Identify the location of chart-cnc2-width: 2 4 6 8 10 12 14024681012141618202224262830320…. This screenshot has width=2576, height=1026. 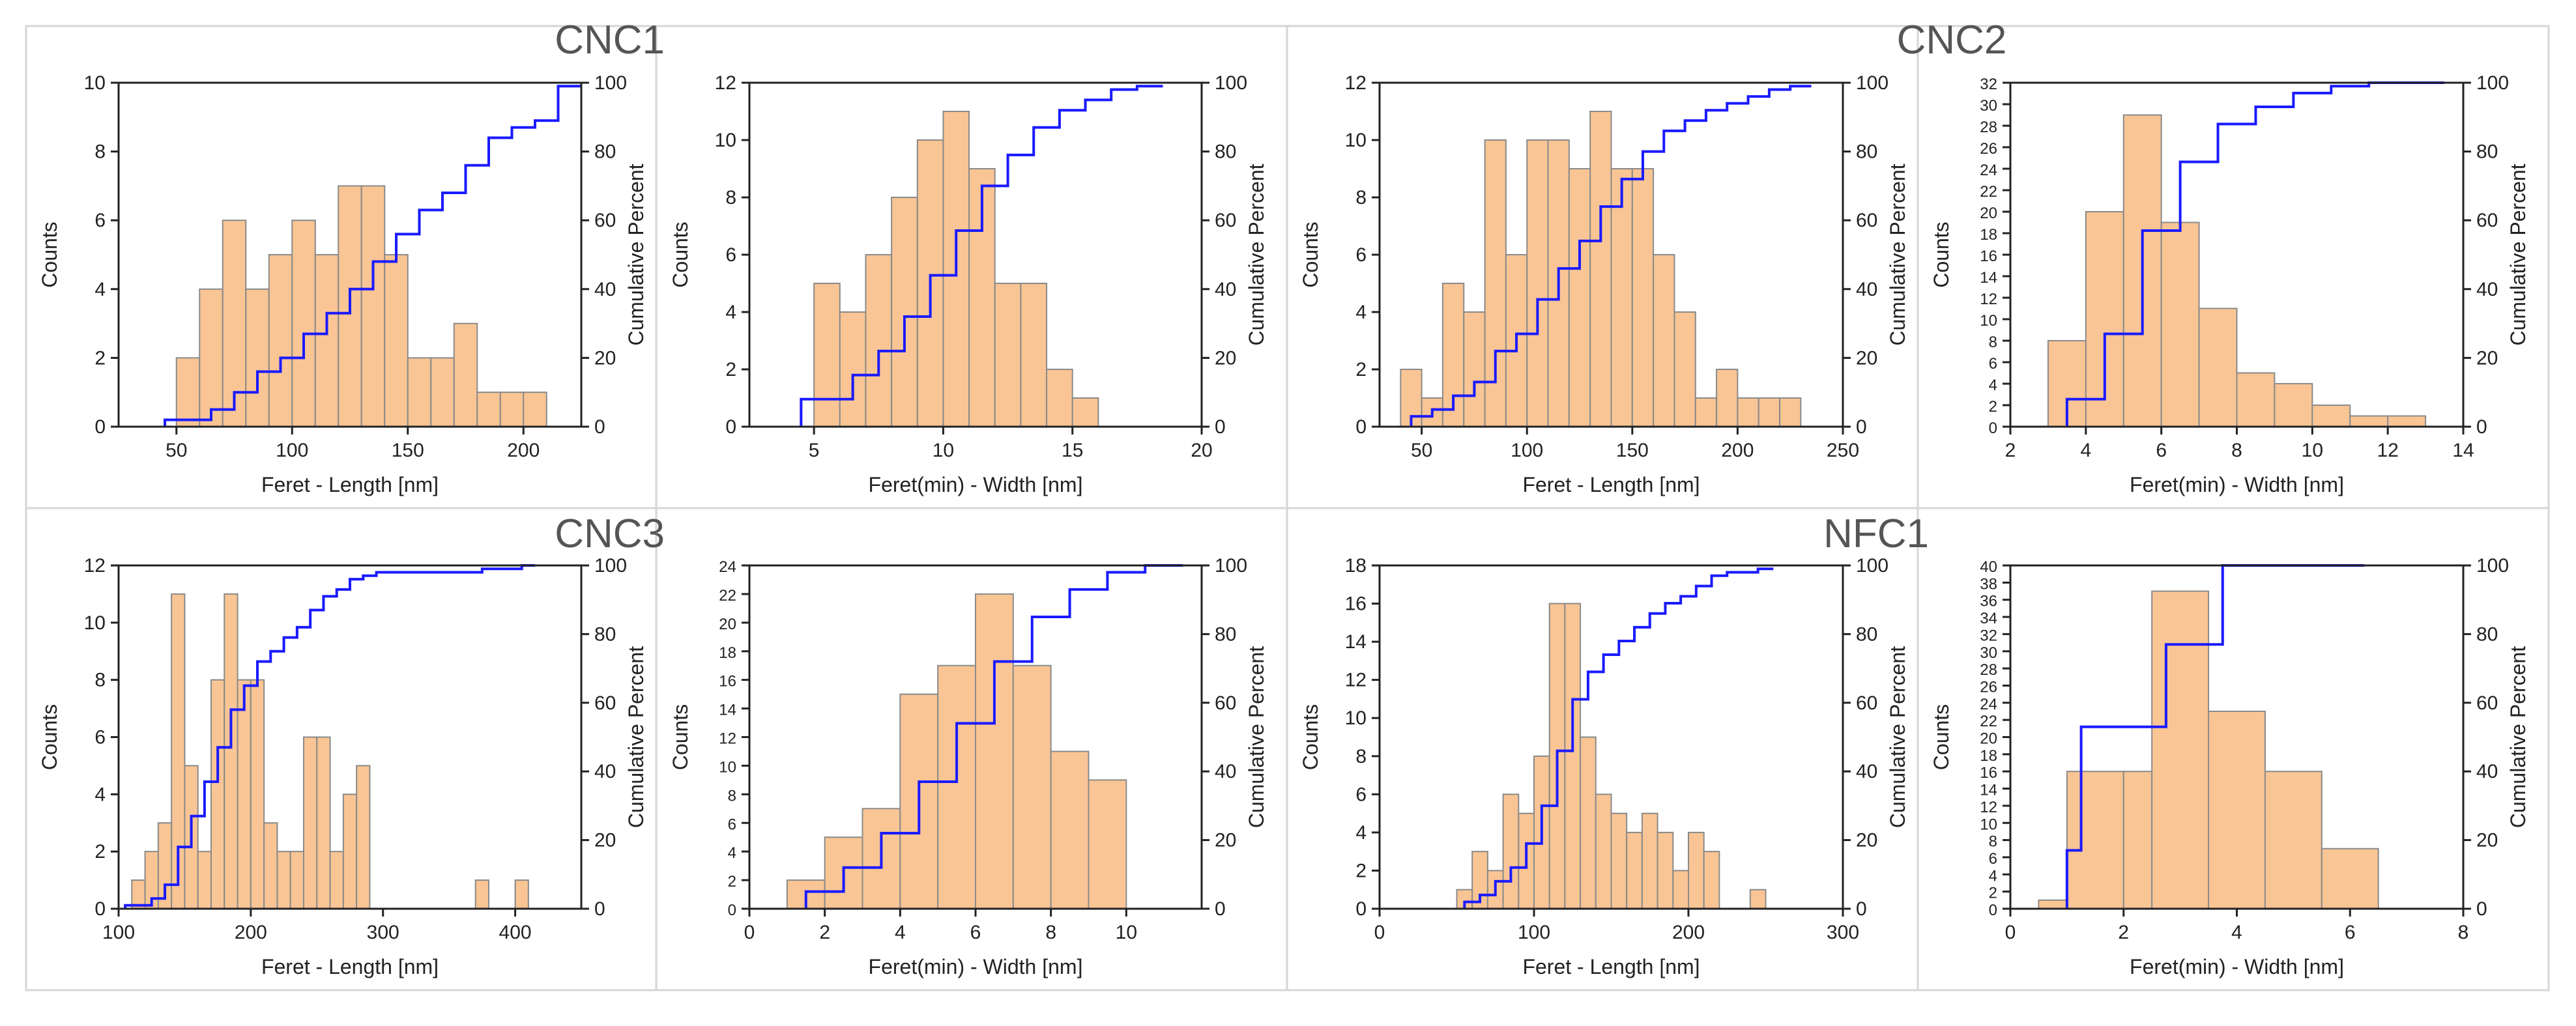
(2230, 284).